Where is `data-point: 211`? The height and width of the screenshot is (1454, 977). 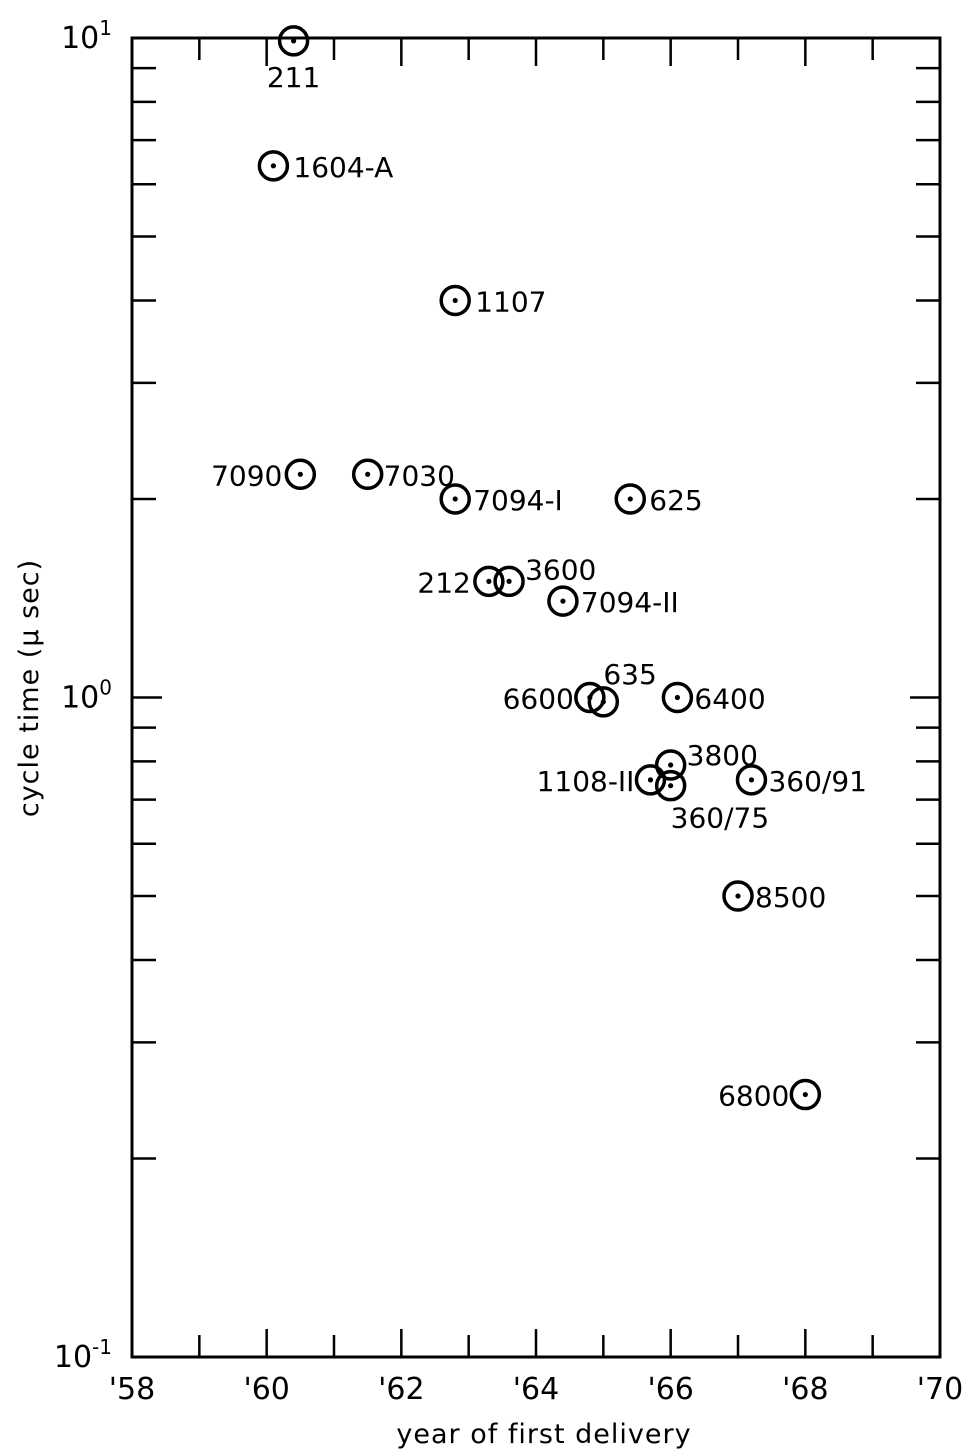 data-point: 211 is located at coordinates (293, 59).